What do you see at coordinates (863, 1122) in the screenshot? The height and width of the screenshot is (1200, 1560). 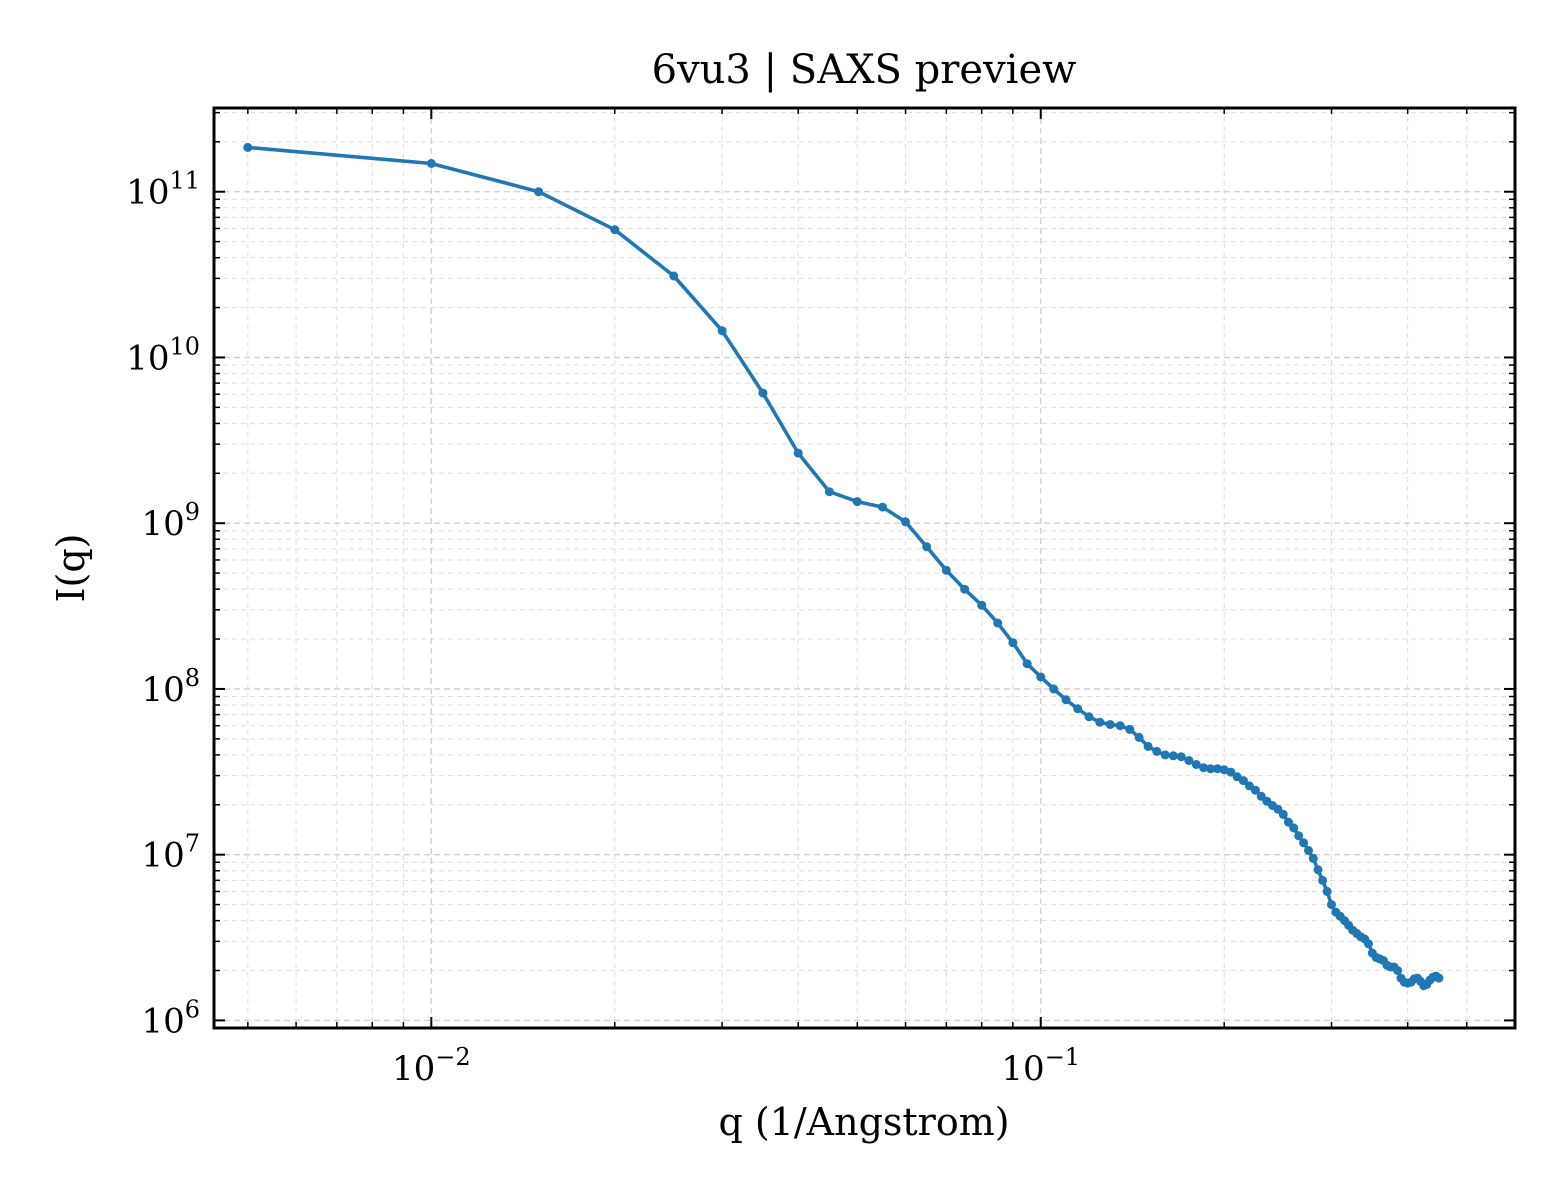 I see `x-axis-label: q (1/Angstrom)` at bounding box center [863, 1122].